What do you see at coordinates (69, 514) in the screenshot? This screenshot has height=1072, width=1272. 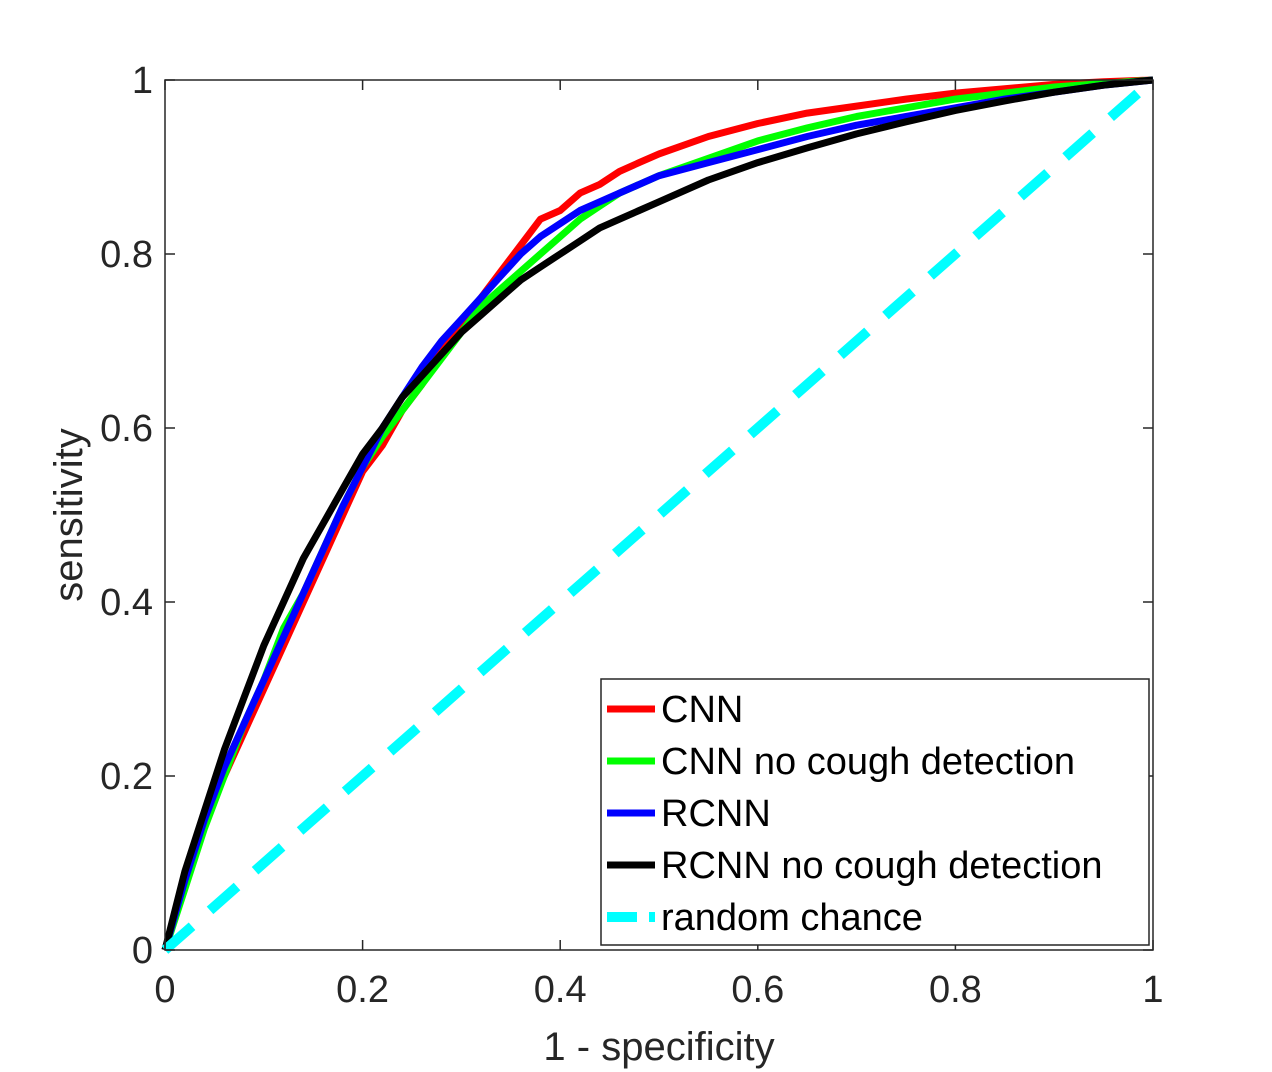 I see `y-axis-label: sensitivity` at bounding box center [69, 514].